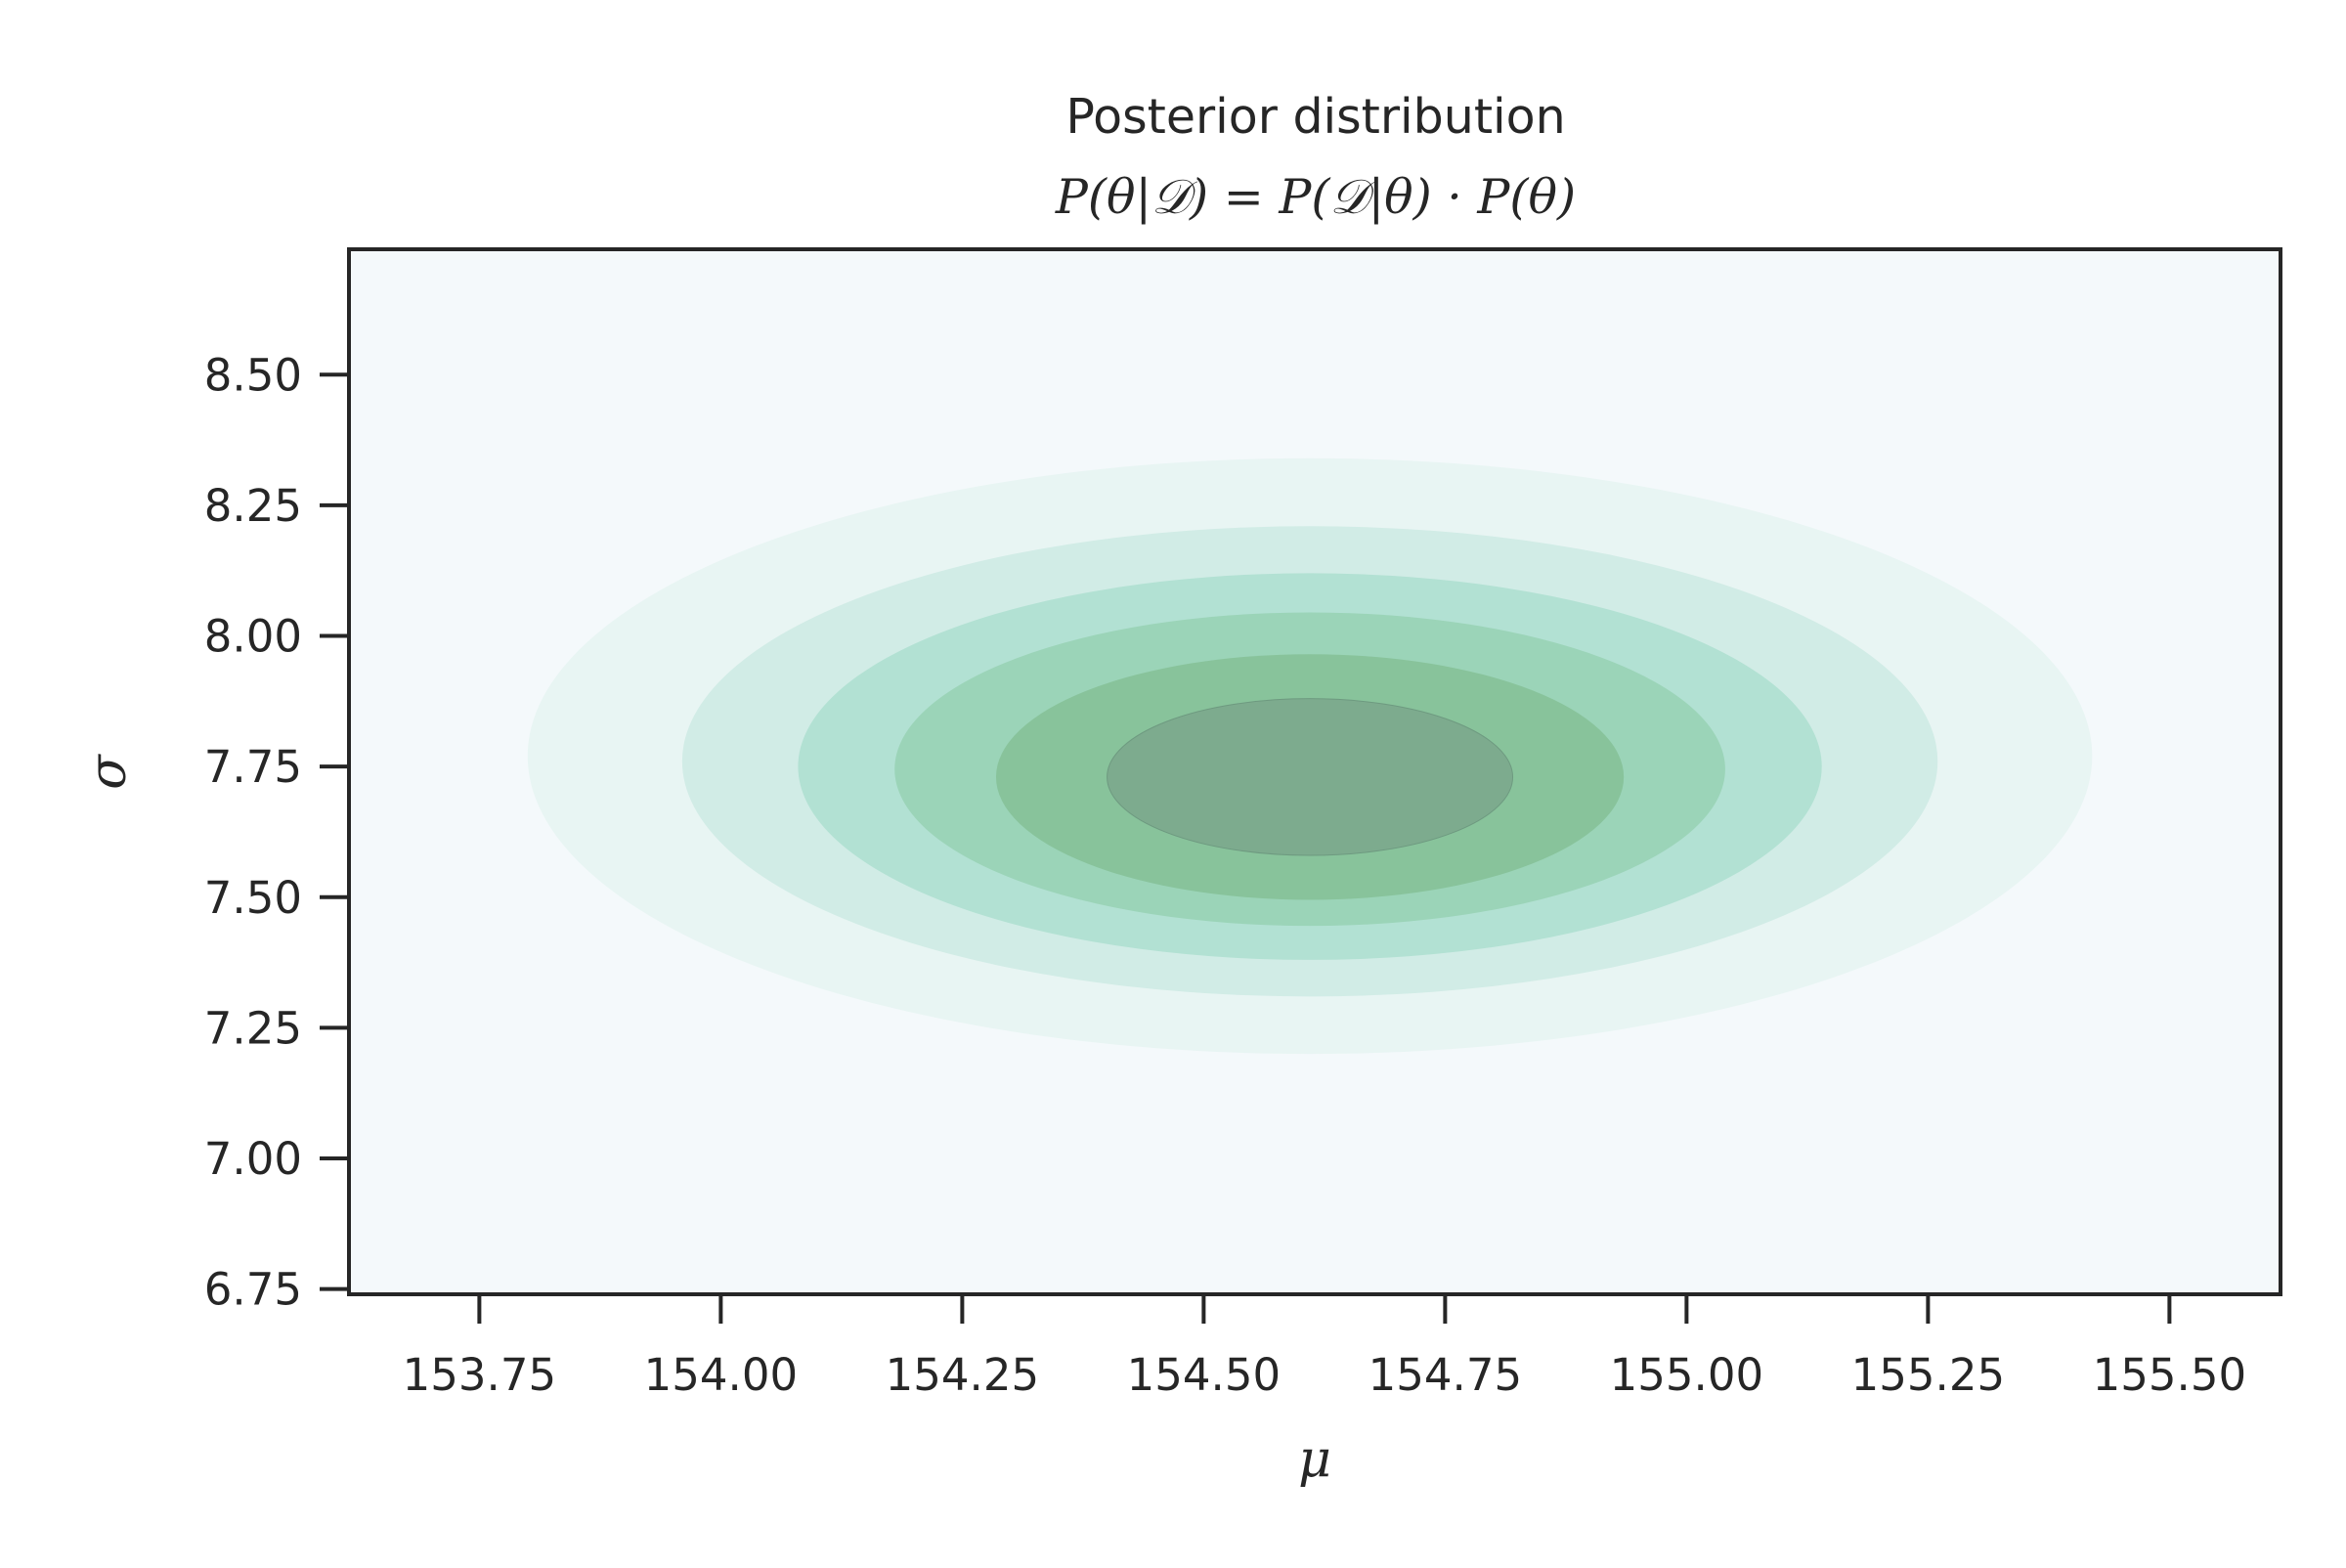 The image size is (2346, 1568). Describe the element at coordinates (721, 1375) in the screenshot. I see `x-tick-label: 154.00` at that location.